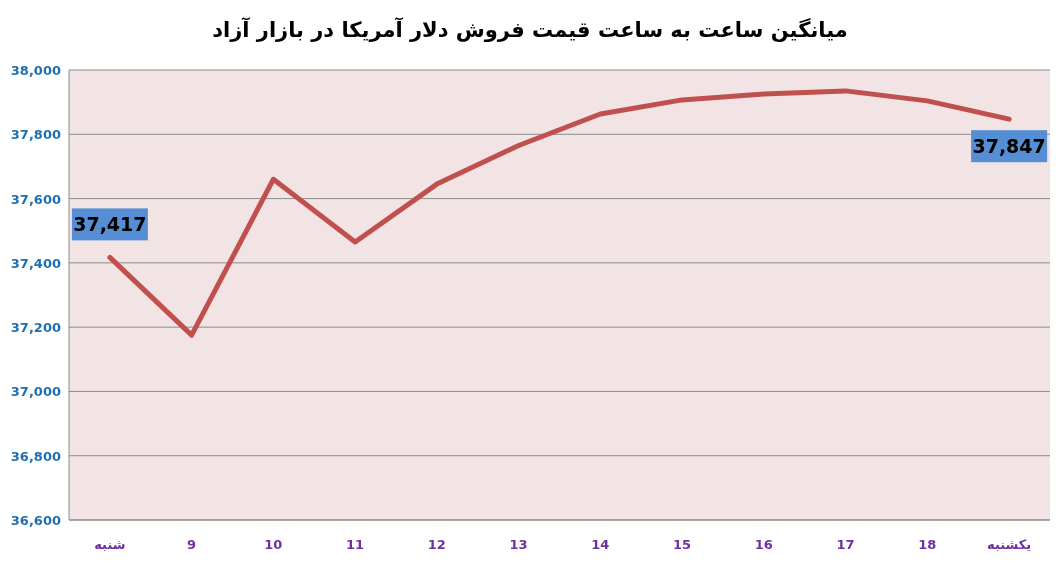 The width and height of the screenshot is (1058, 563). Describe the element at coordinates (192, 544) in the screenshot. I see `x-tick-label: 9` at that location.